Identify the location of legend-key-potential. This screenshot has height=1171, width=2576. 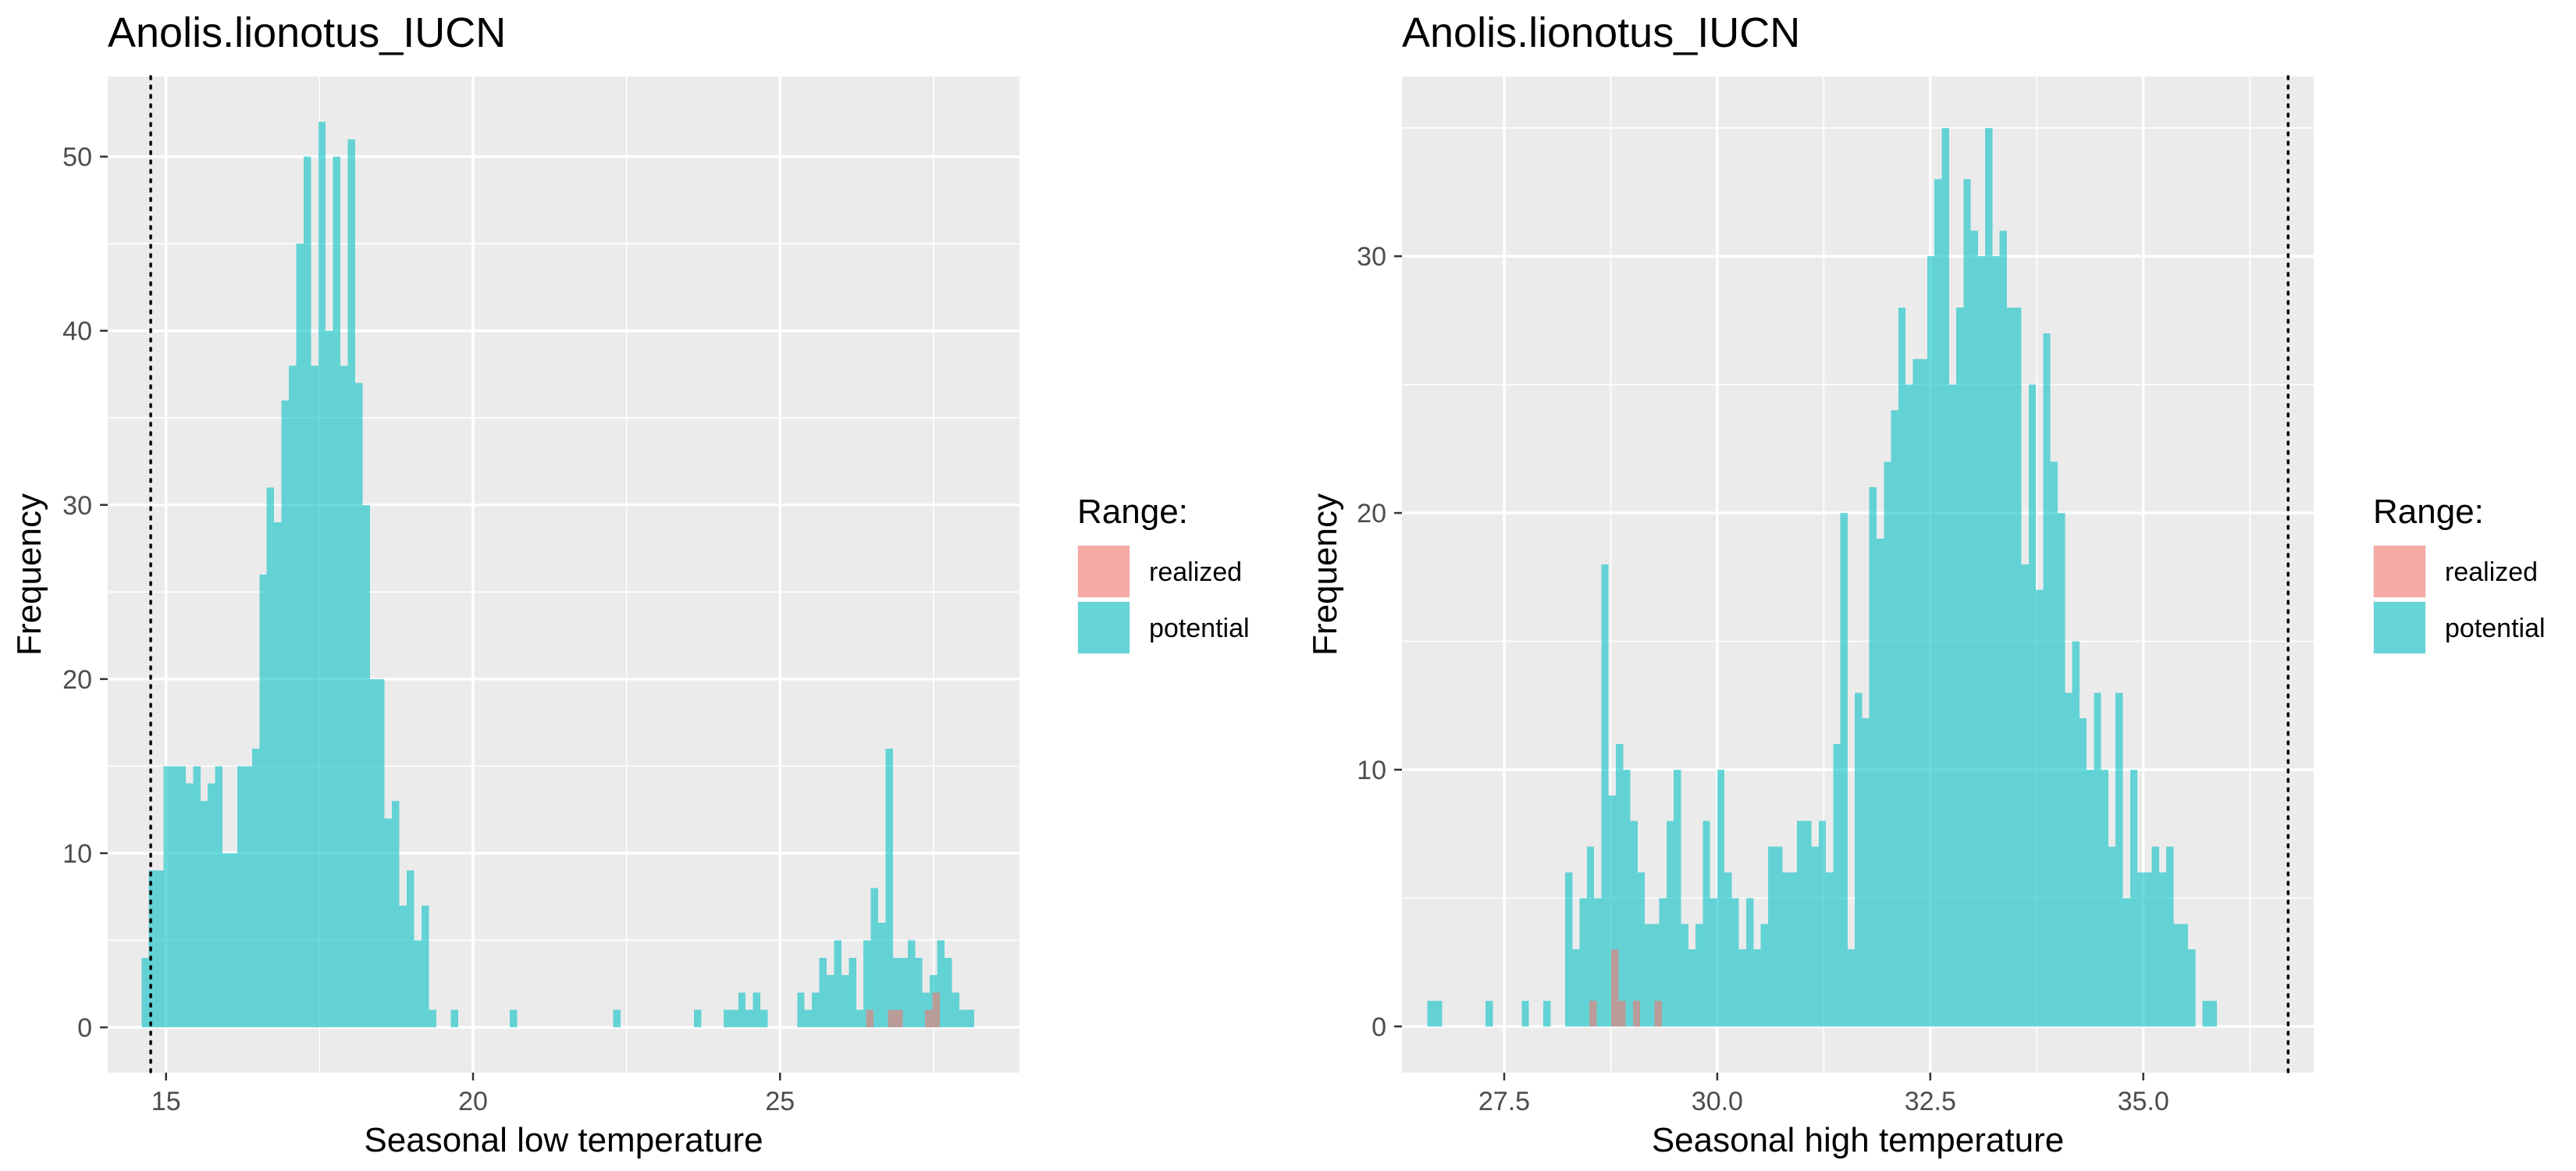
(1104, 627).